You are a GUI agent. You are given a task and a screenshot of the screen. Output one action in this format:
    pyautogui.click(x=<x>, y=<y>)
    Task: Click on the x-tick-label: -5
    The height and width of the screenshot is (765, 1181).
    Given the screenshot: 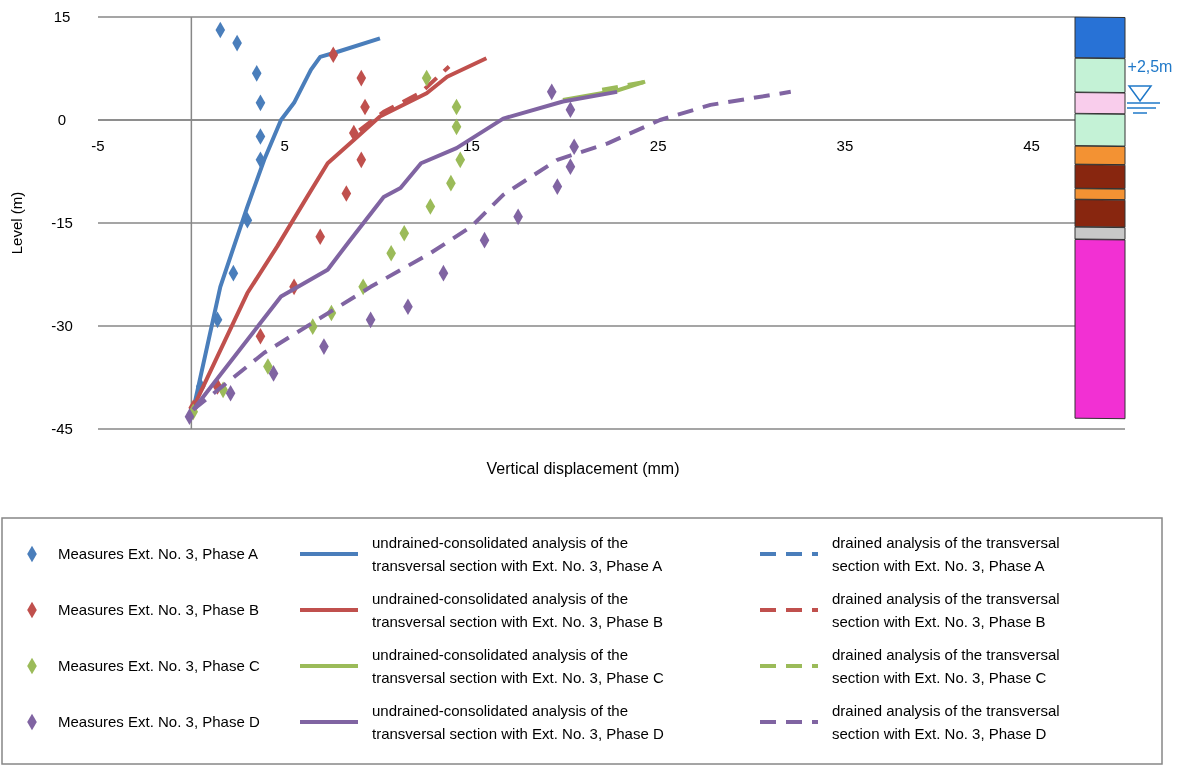 What is the action you would take?
    pyautogui.click(x=98, y=145)
    